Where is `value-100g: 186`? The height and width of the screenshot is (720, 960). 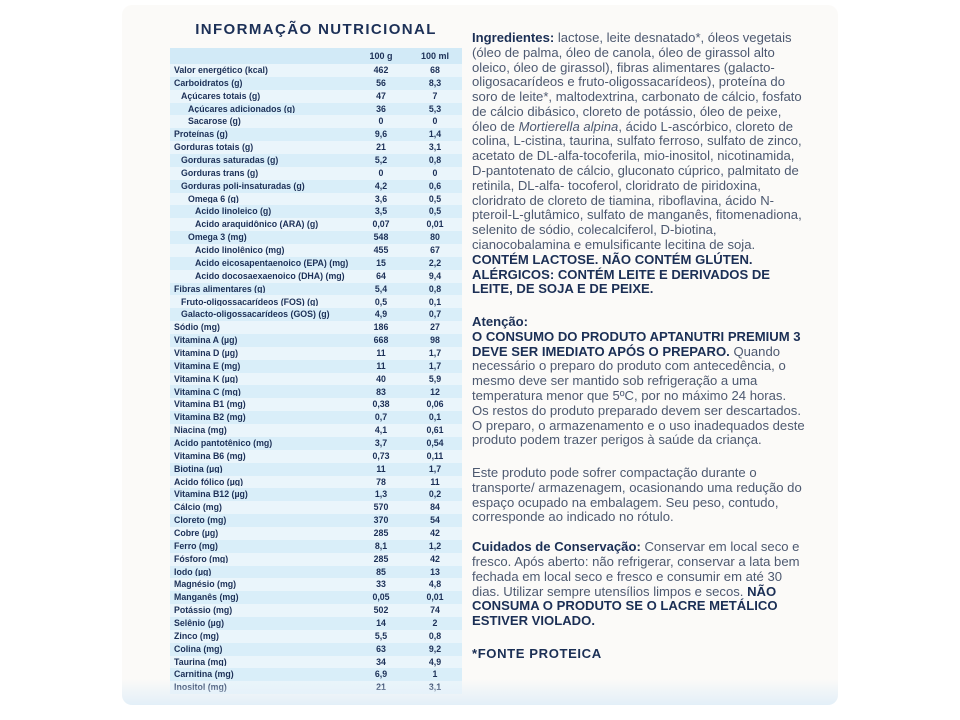 value-100g: 186 is located at coordinates (381, 327).